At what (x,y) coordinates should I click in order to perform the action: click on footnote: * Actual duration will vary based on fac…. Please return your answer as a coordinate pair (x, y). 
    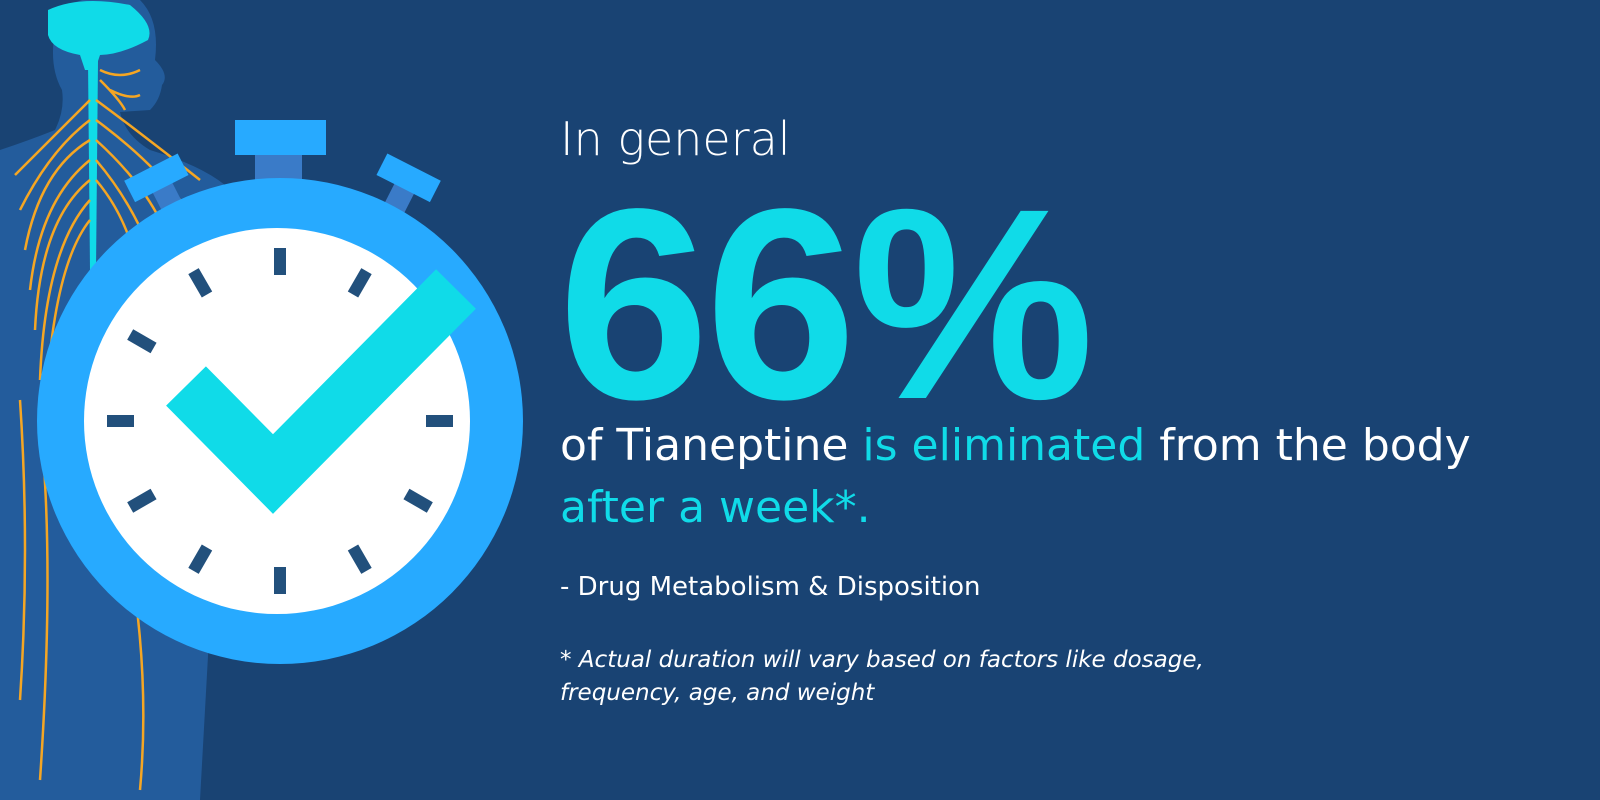
    Looking at the image, I should click on (882, 677).